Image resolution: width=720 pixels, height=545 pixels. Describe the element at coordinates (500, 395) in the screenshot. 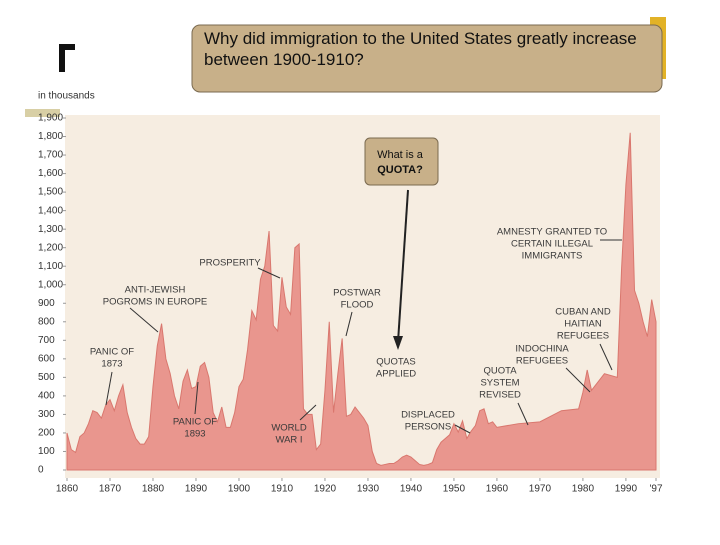

I see `annotation: REVISED` at that location.